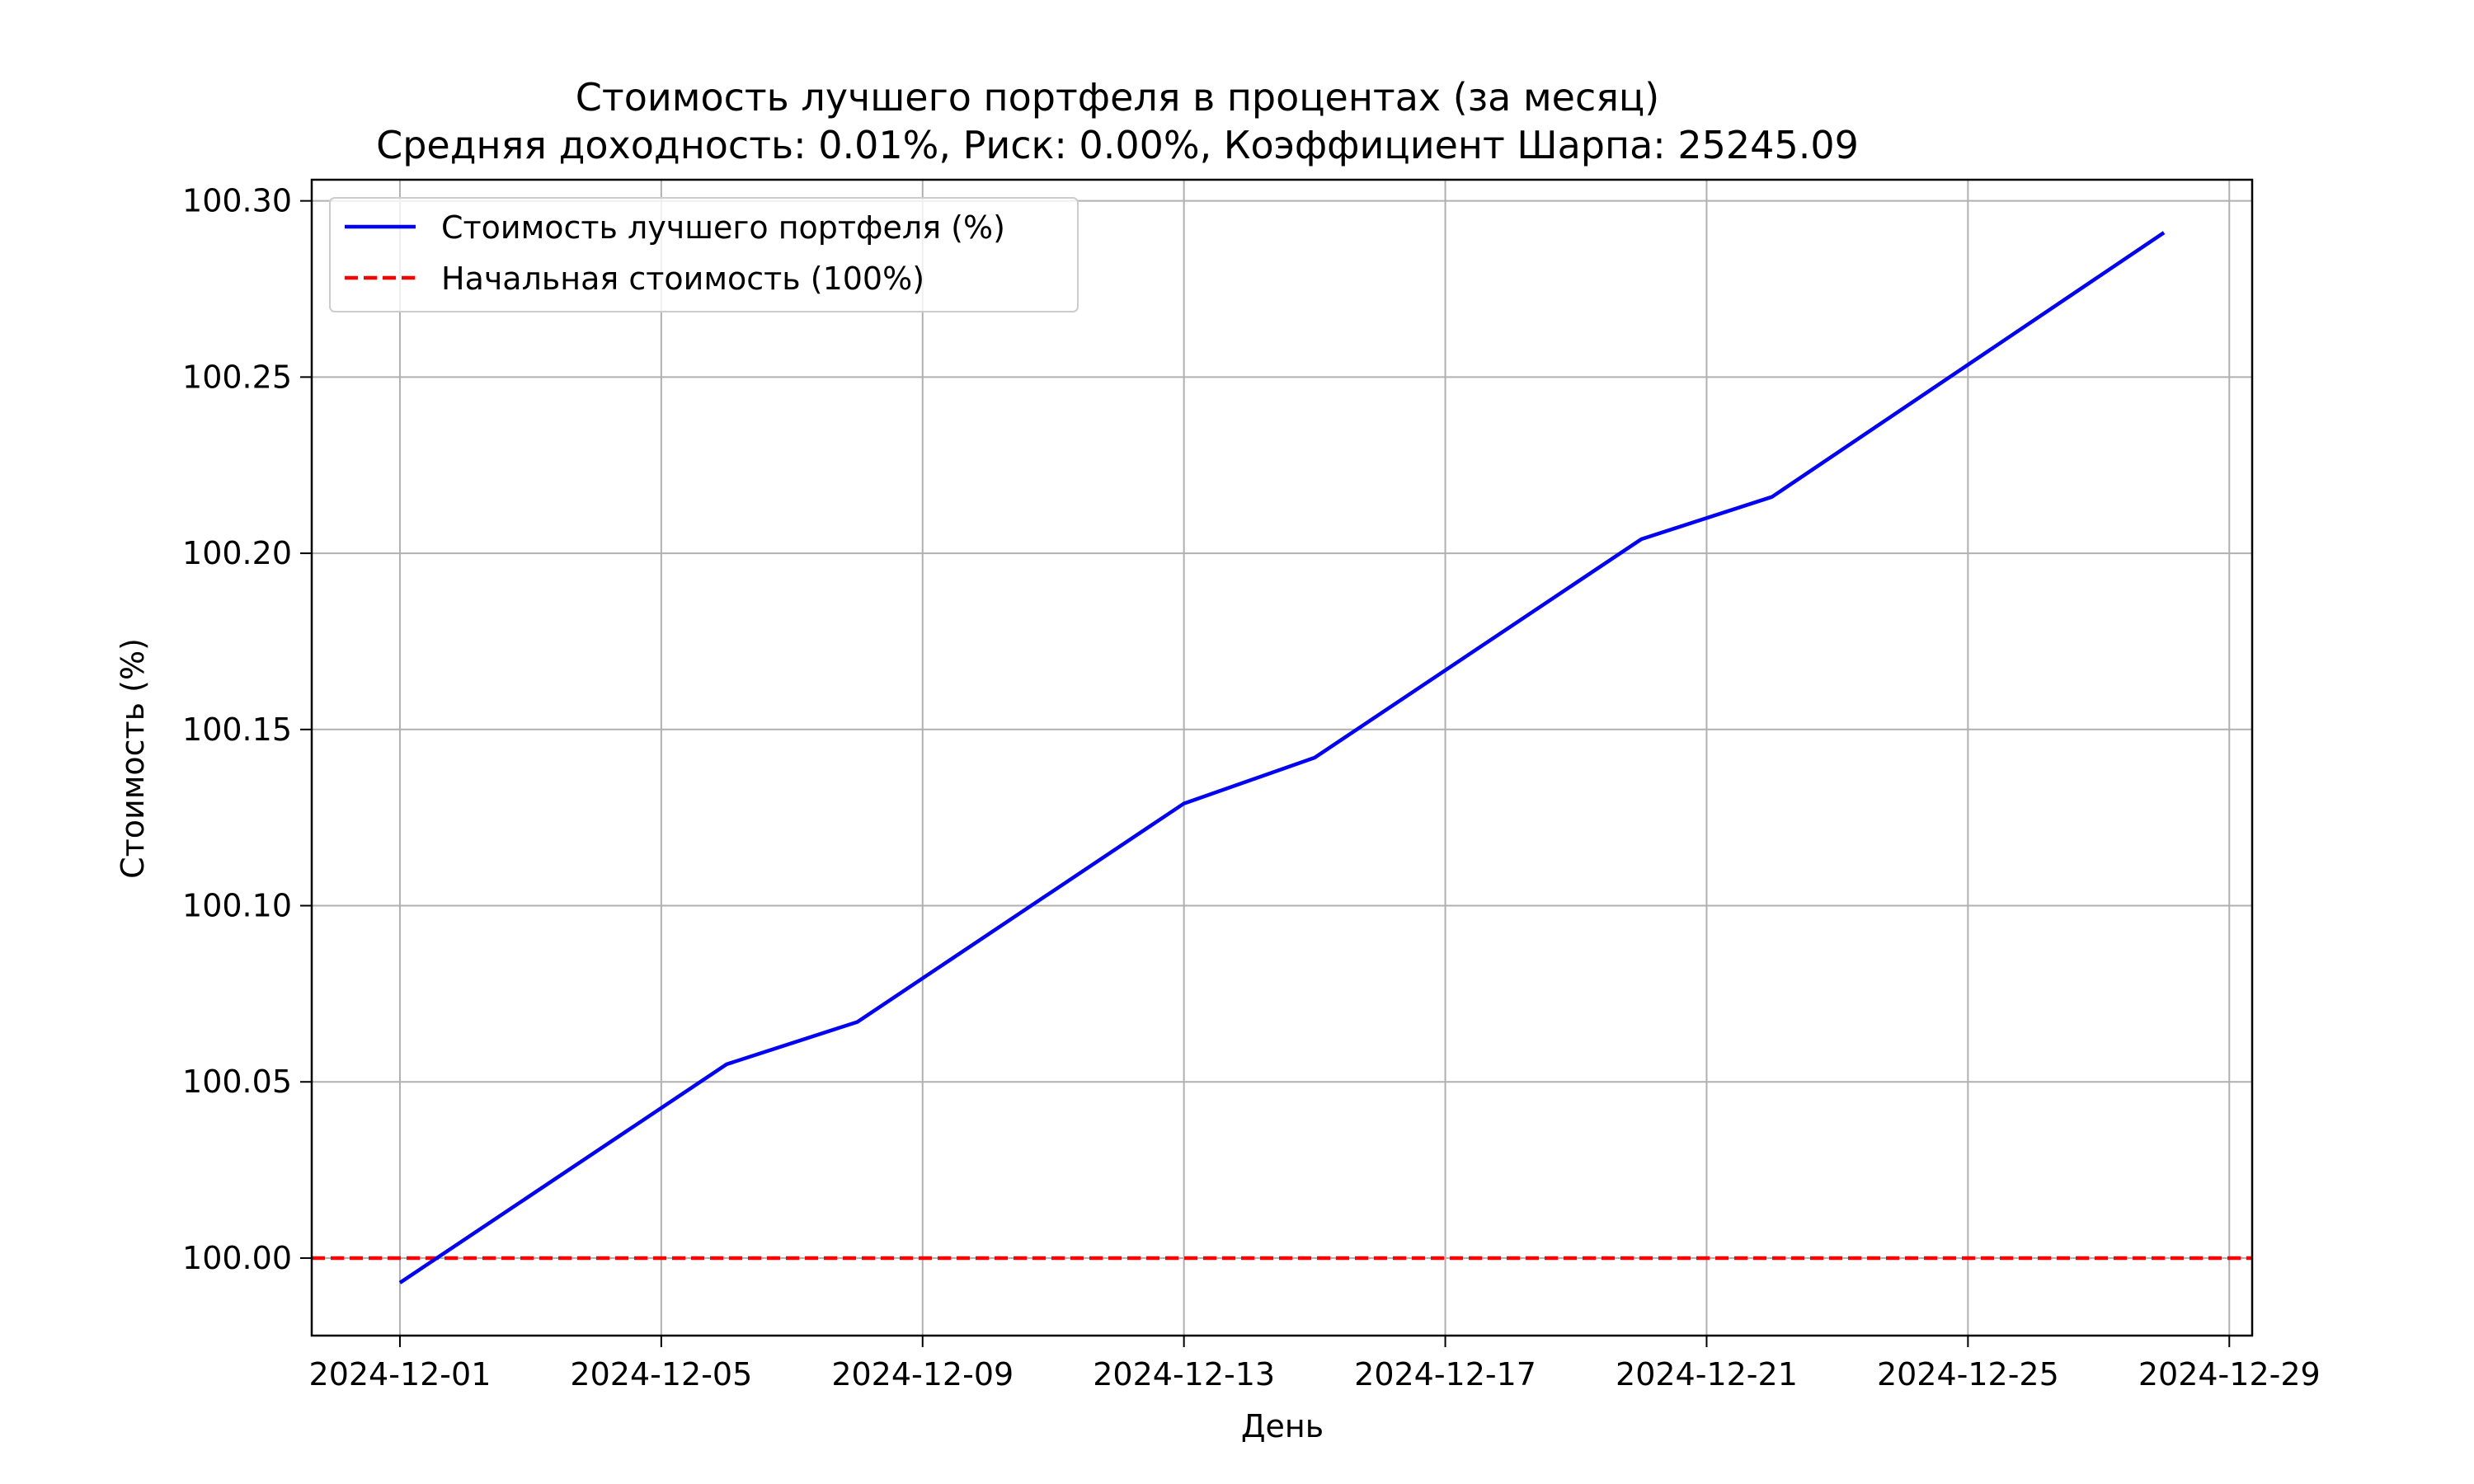 This screenshot has width=2474, height=1484. I want to click on y-tick-label: 100.25, so click(237, 377).